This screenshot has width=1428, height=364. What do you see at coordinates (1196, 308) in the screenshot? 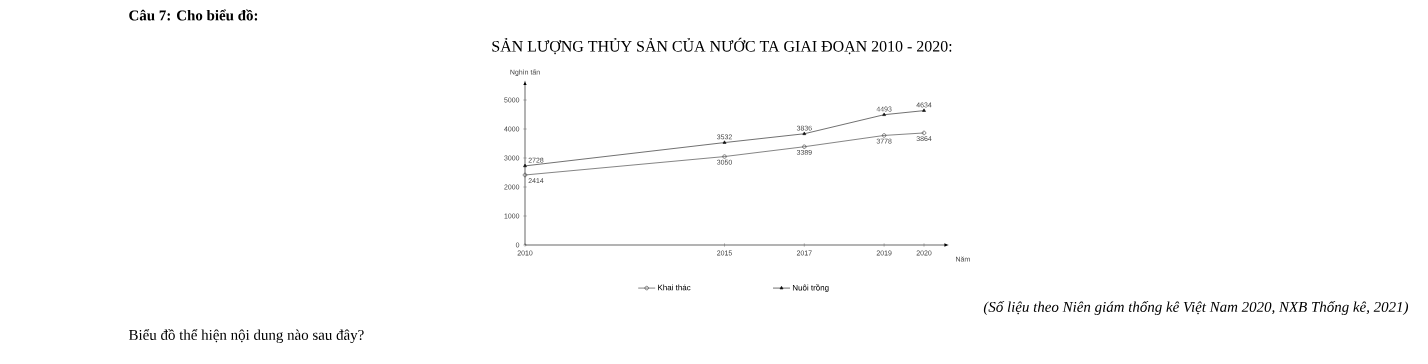
I see `text: (Số liệu theo Niên giám thống kê Việt Nam 2020, NXB Thống kê, 2021)` at bounding box center [1196, 308].